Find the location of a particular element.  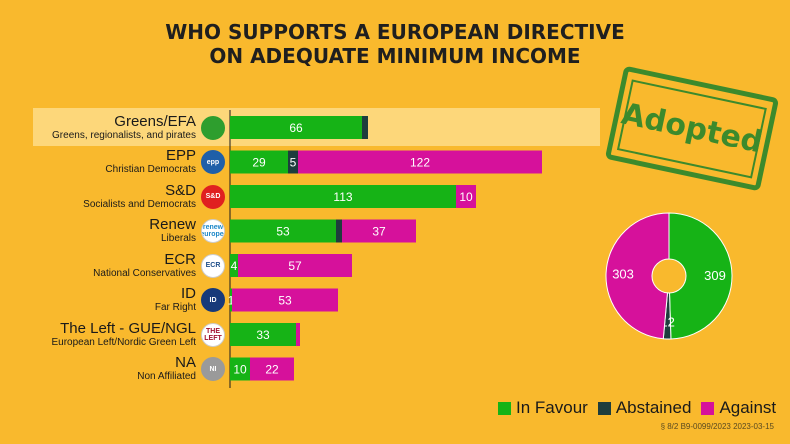

pie-label-favour: 309 is located at coordinates (715, 275).